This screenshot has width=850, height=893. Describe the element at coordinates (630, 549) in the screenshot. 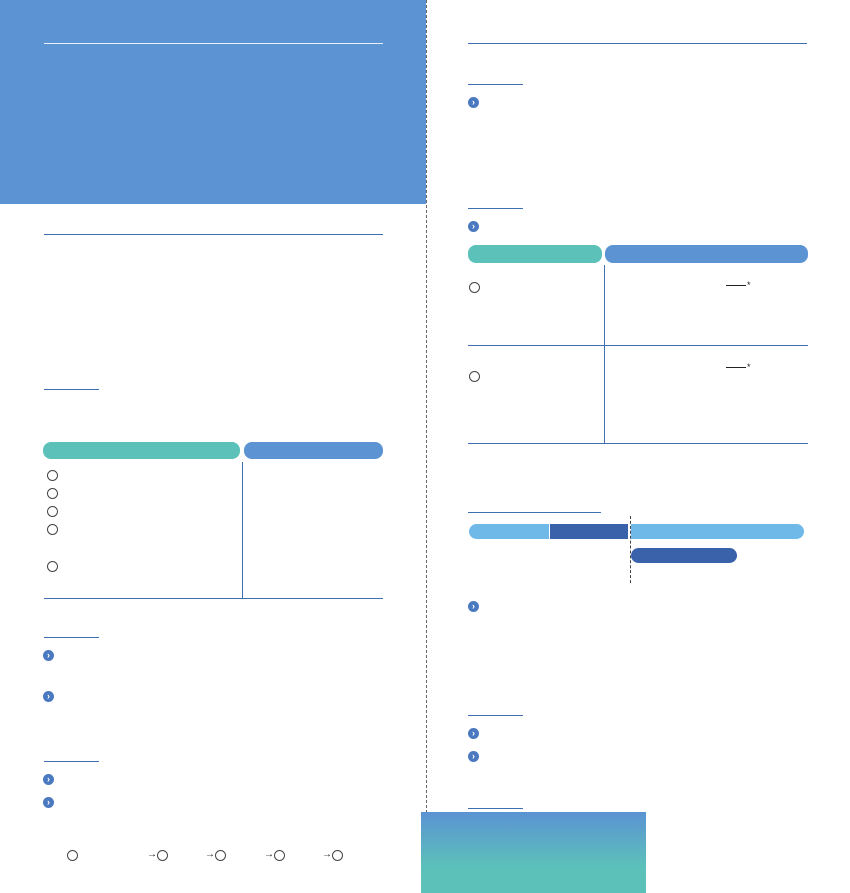

I see `timeline-marker` at that location.